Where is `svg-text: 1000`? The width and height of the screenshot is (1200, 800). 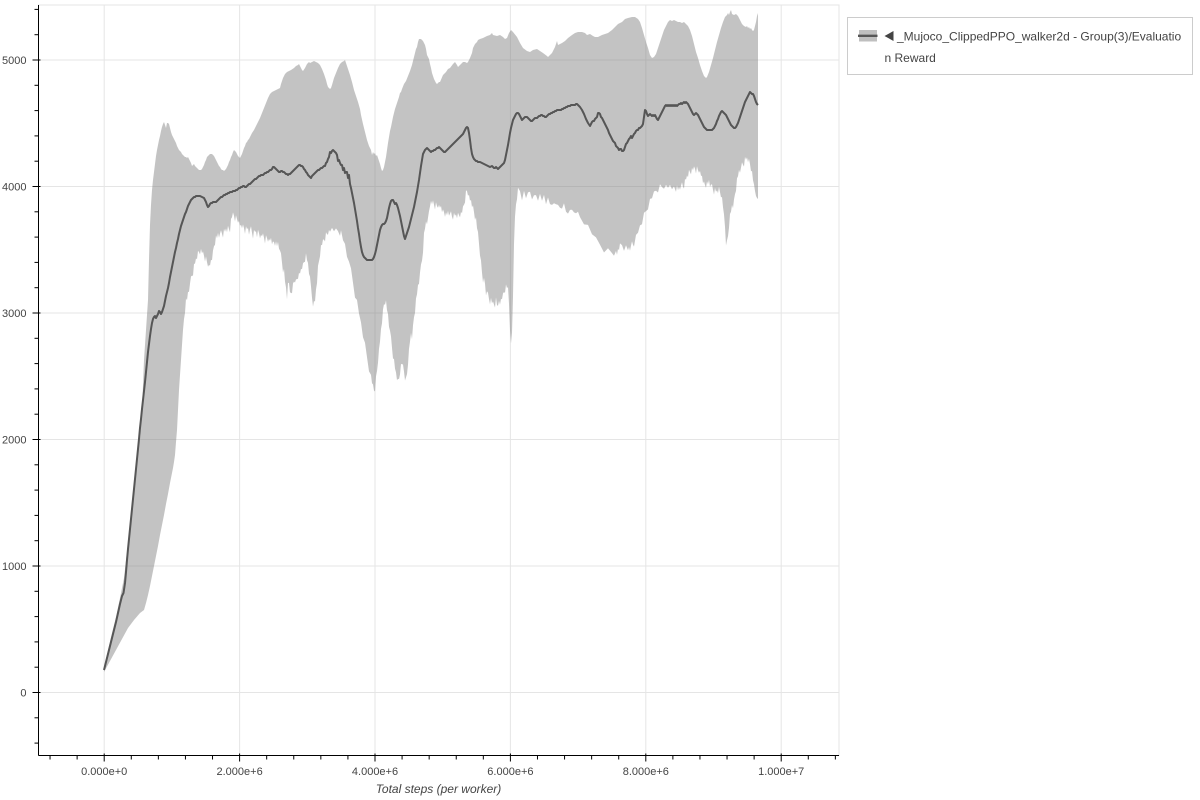 svg-text: 1000 is located at coordinates (14, 567).